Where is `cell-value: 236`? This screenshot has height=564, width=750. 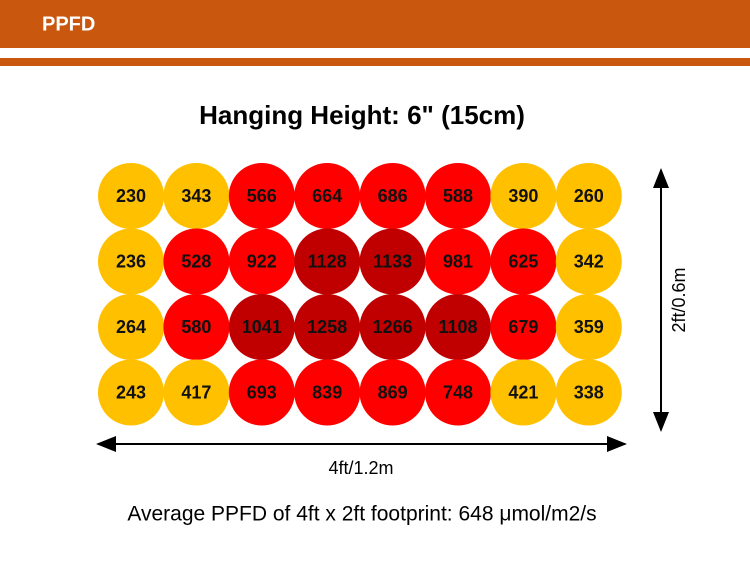 cell-value: 236 is located at coordinates (131, 261).